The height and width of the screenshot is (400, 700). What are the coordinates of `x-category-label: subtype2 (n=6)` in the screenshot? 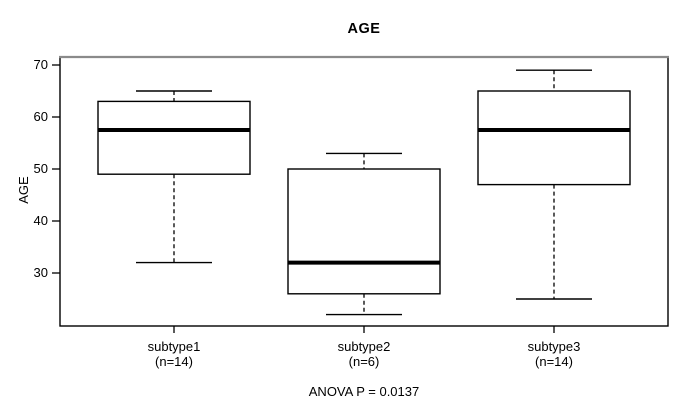 It's located at (364, 354).